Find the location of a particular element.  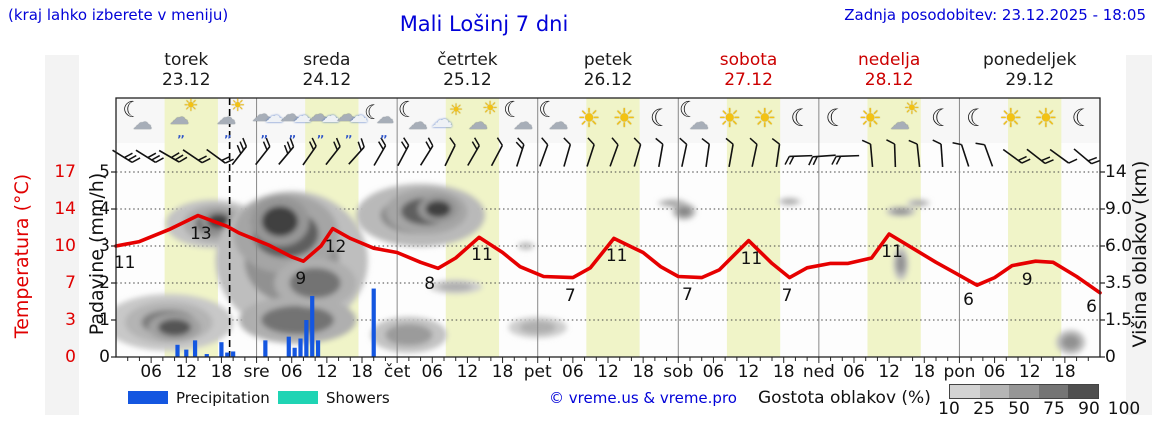

day-header-name: sobota is located at coordinates (748, 60).